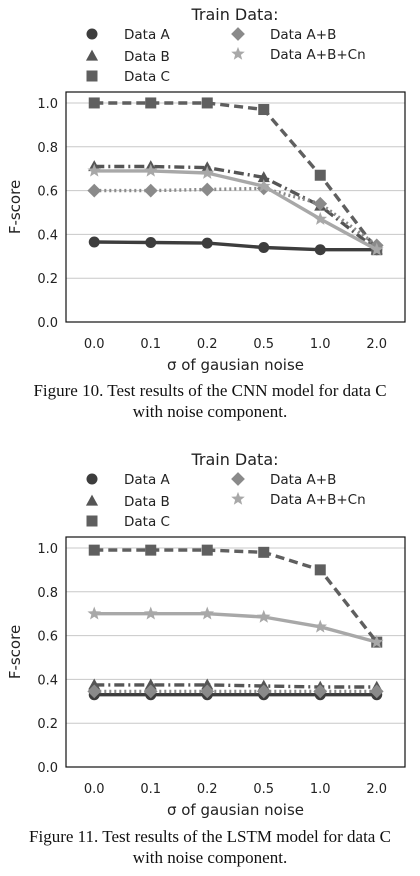  What do you see at coordinates (238, 498) in the screenshot?
I see `legend-marker-star` at bounding box center [238, 498].